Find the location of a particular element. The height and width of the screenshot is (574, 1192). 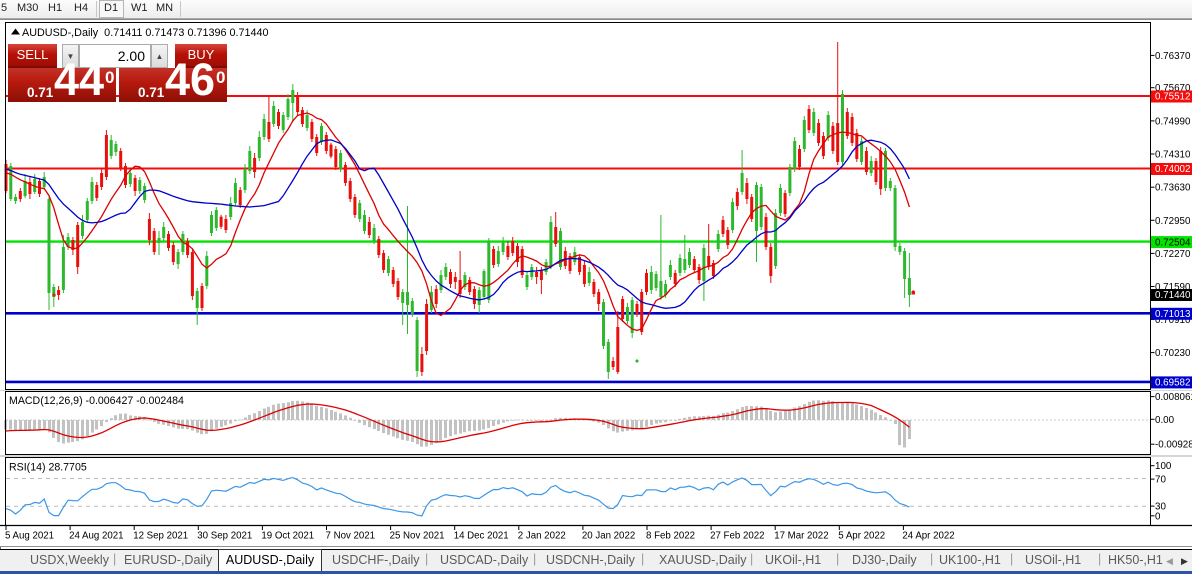

svg-text: 24 Aug 2021 is located at coordinates (96, 536).